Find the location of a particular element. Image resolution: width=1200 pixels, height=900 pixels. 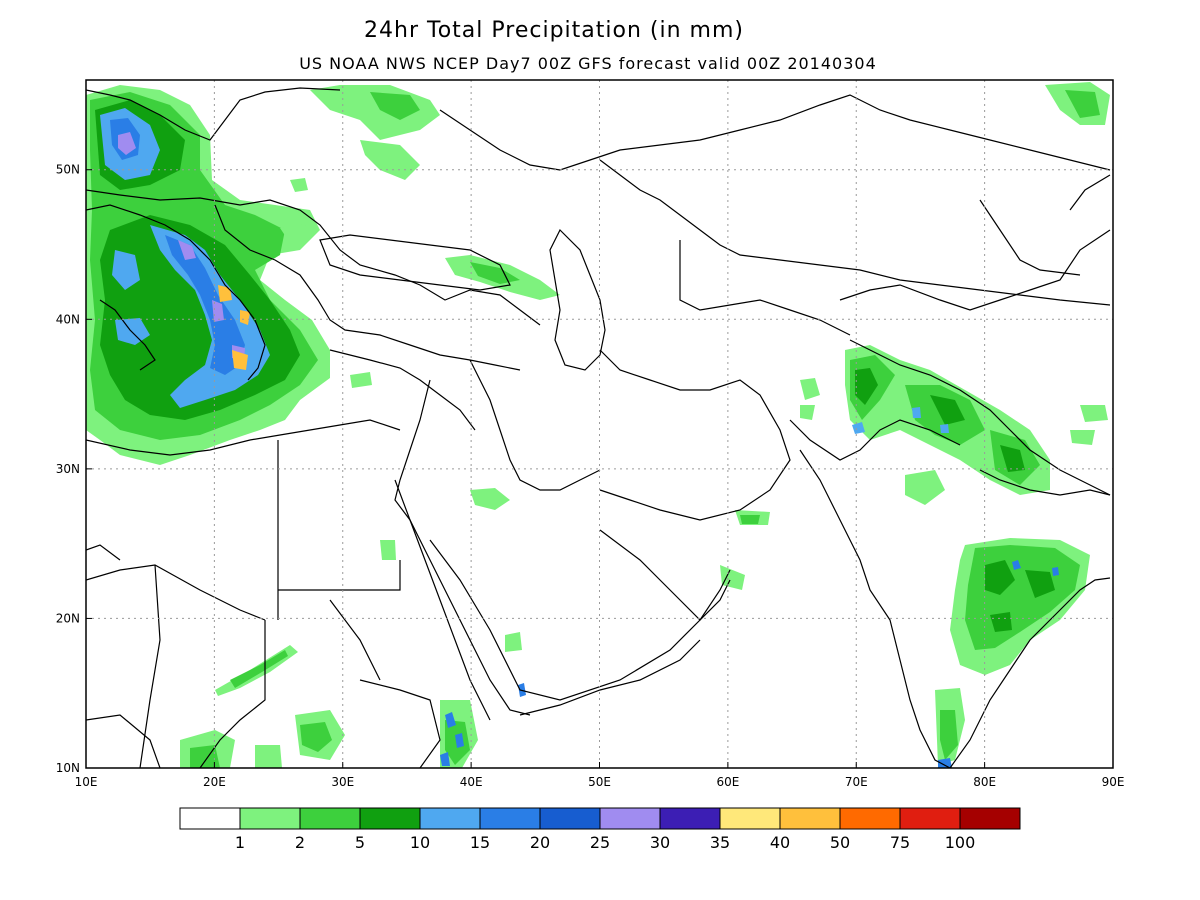

x-tick-label: 60E is located at coordinates (727, 782).